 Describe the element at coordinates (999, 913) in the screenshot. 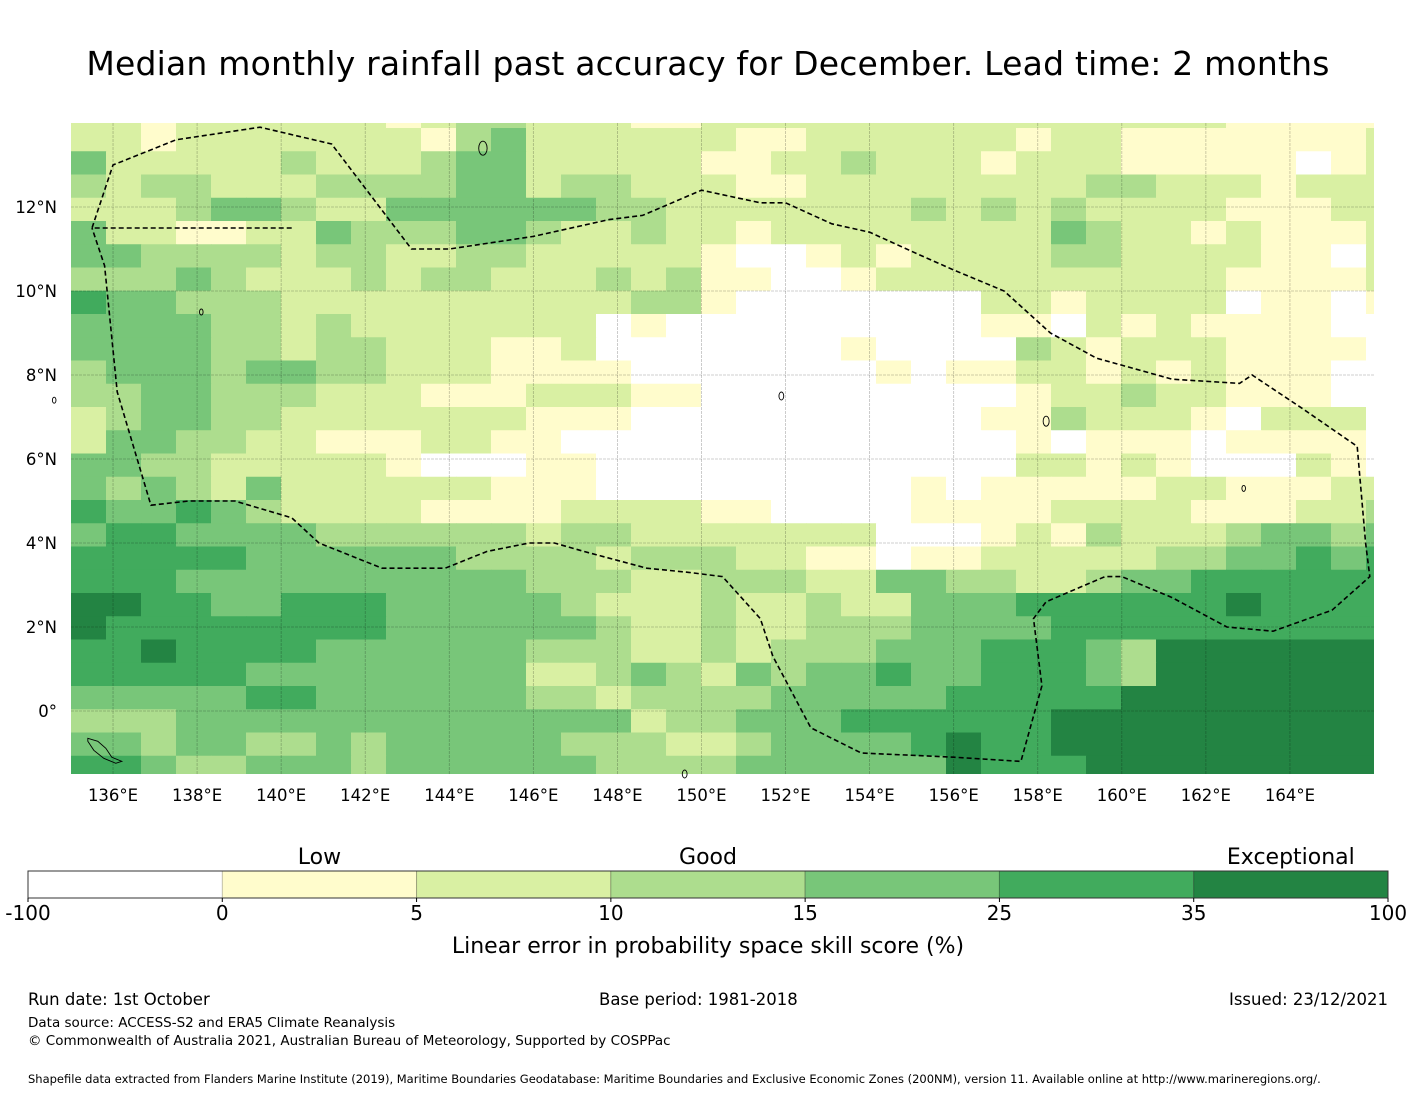

I see `colorbar-tick-label: 25` at that location.